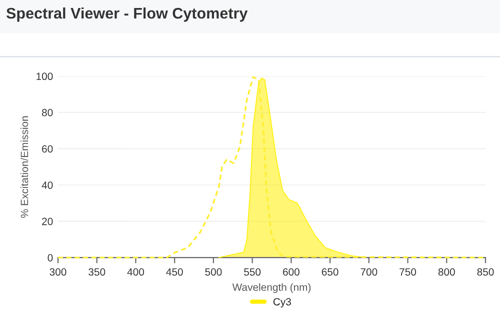  Describe the element at coordinates (50, 258) in the screenshot. I see `y-tick-label: 0` at that location.